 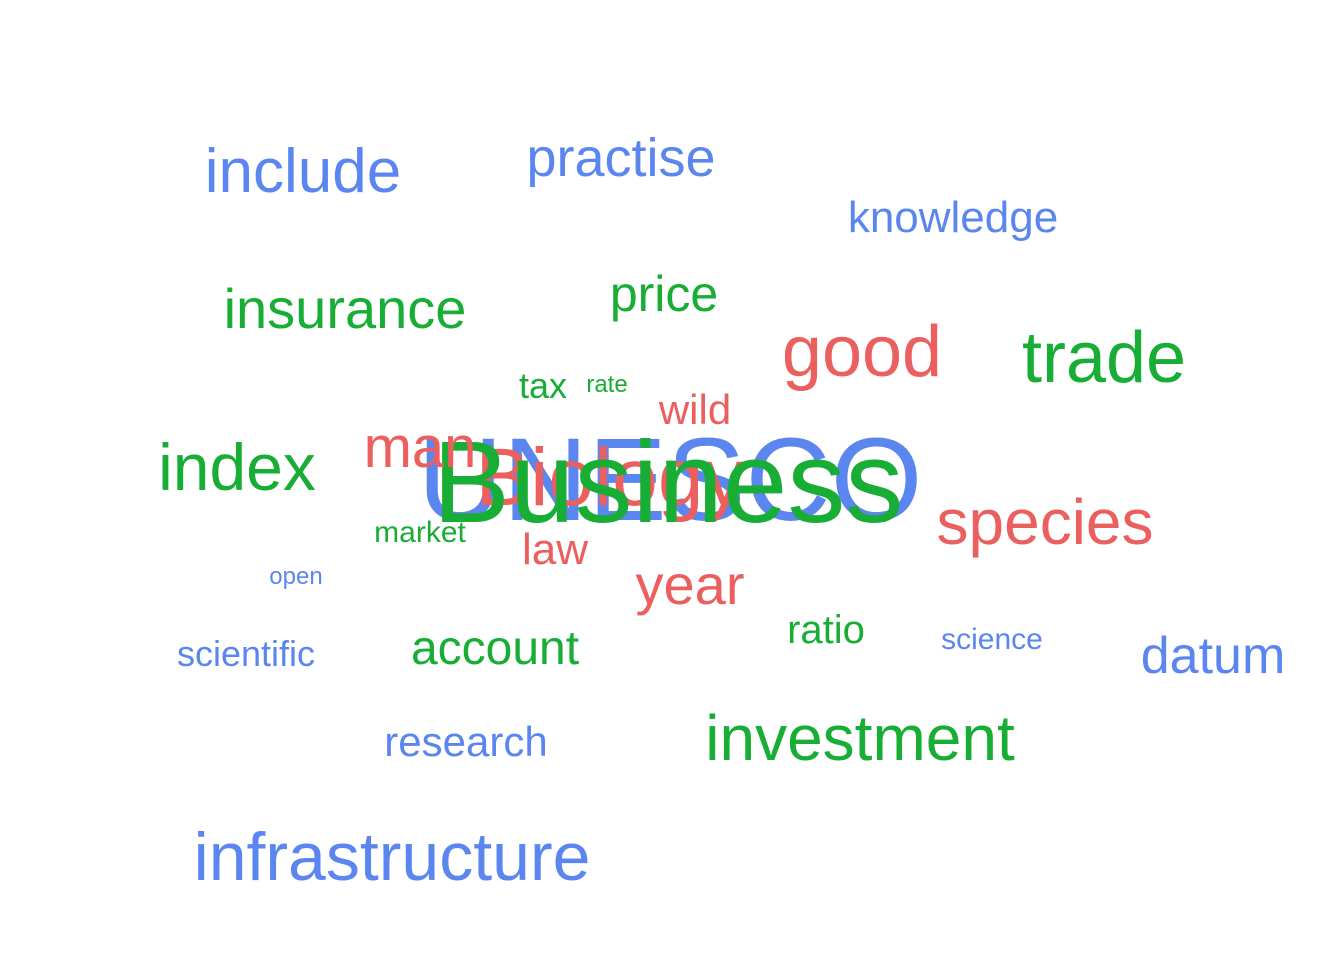 What do you see at coordinates (543, 385) in the screenshot?
I see `word-tax: tax` at bounding box center [543, 385].